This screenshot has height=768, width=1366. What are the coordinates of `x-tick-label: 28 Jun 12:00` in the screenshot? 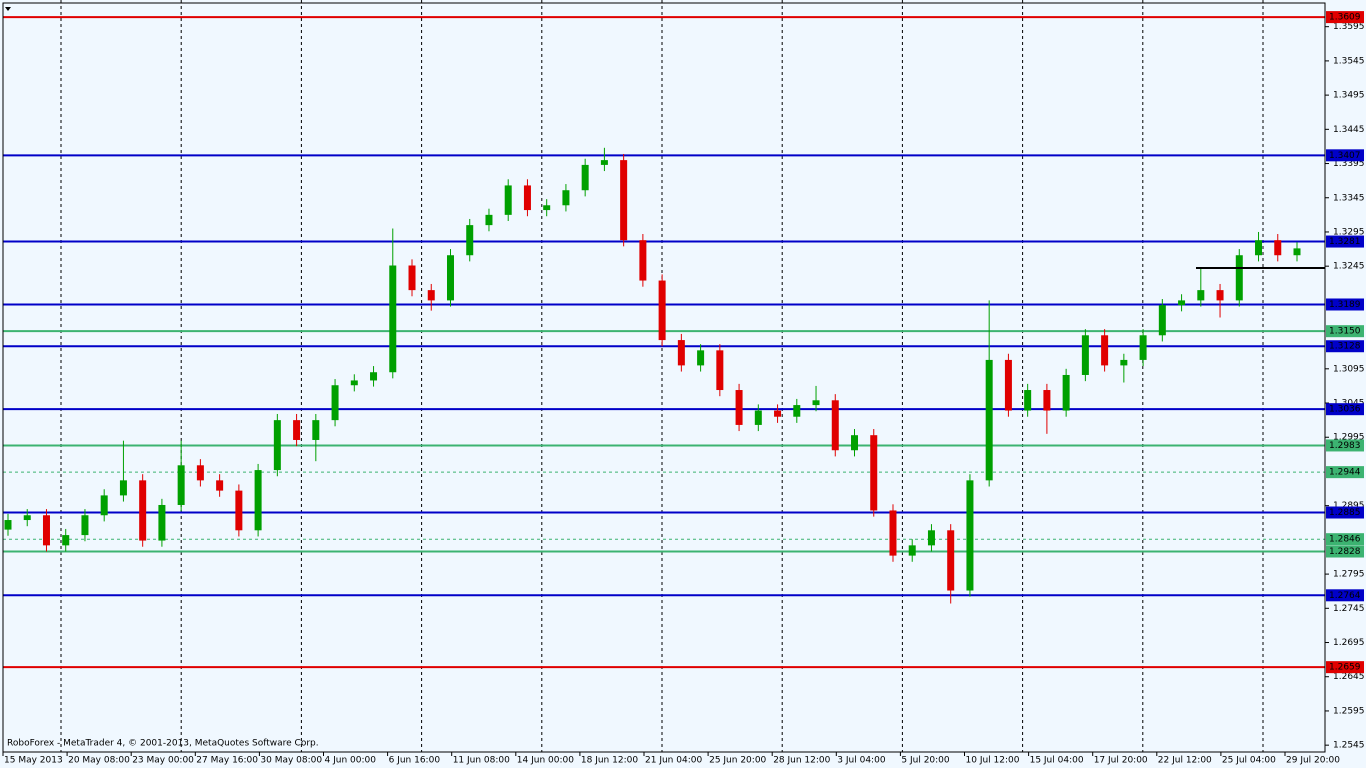 It's located at (801, 761).